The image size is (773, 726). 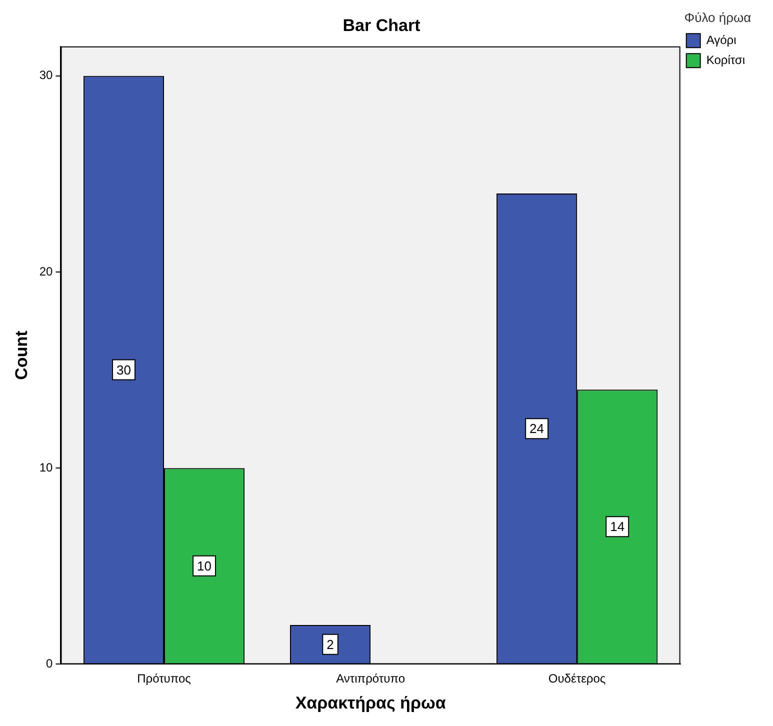 I want to click on data-label: 10, so click(x=204, y=566).